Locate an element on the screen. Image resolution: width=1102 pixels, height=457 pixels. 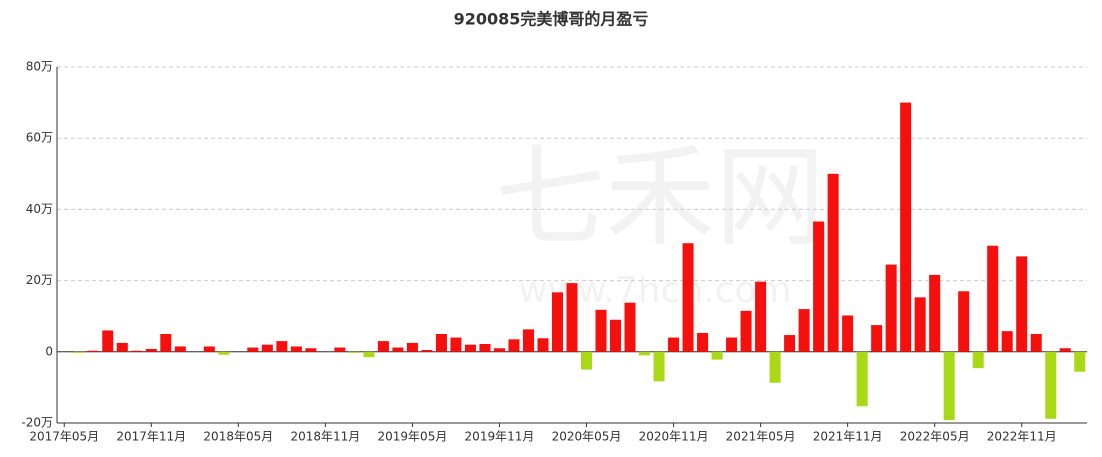
y-tick-label: 80万 is located at coordinates (39, 67).